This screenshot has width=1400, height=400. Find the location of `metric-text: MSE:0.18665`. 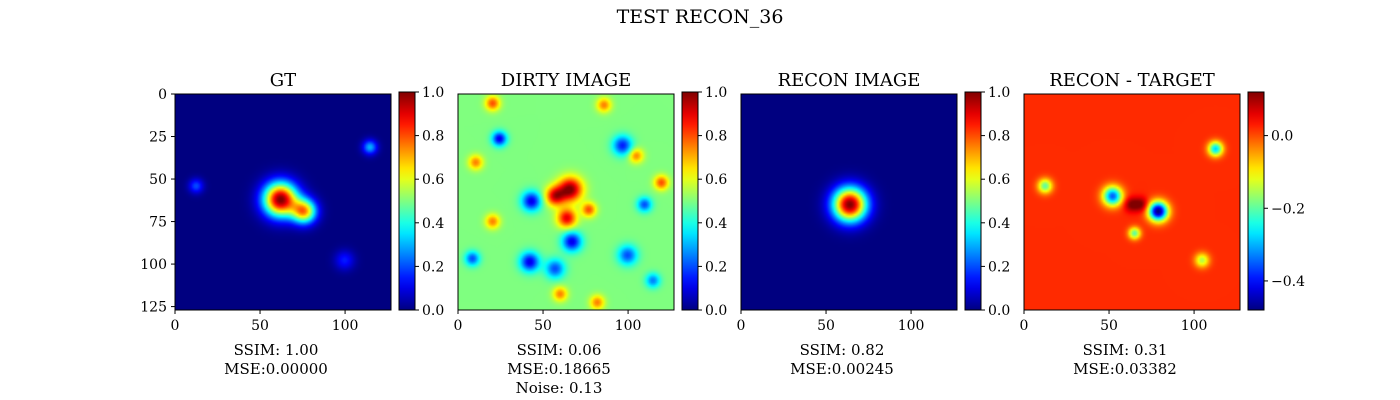

metric-text: MSE:0.18665 is located at coordinates (559, 369).